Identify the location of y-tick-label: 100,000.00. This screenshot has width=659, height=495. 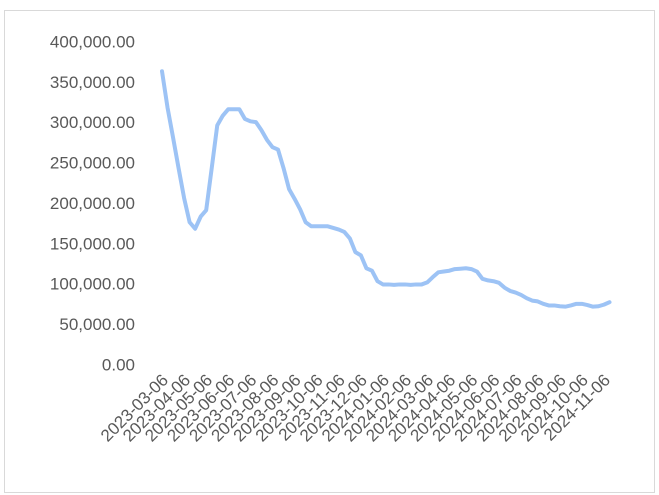
(92, 284).